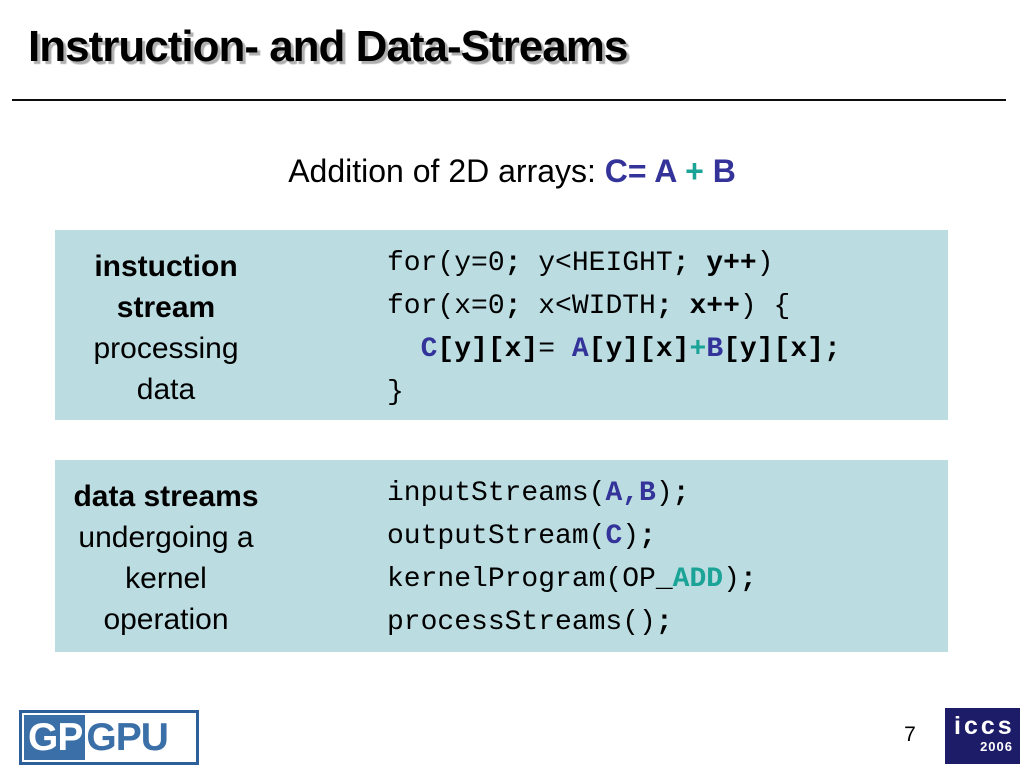 This screenshot has width=1024, height=768. I want to click on code-segment: A,B, so click(630, 493).